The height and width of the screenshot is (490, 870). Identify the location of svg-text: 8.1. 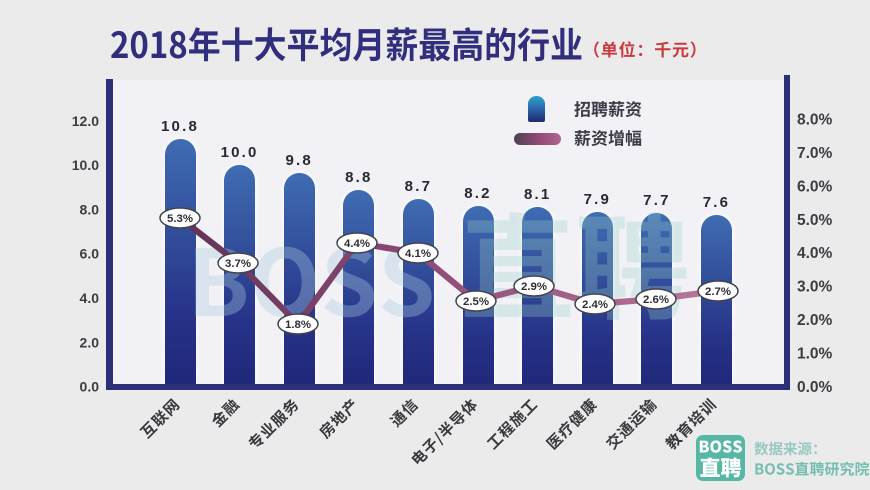
(537, 194).